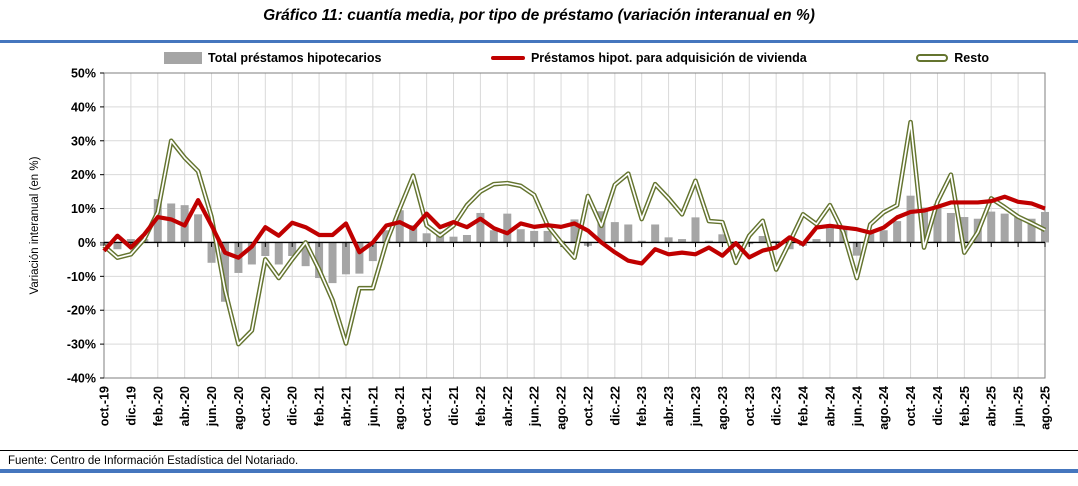 The height and width of the screenshot is (486, 1078). Describe the element at coordinates (81, 345) in the screenshot. I see `svg-text: -30%` at that location.